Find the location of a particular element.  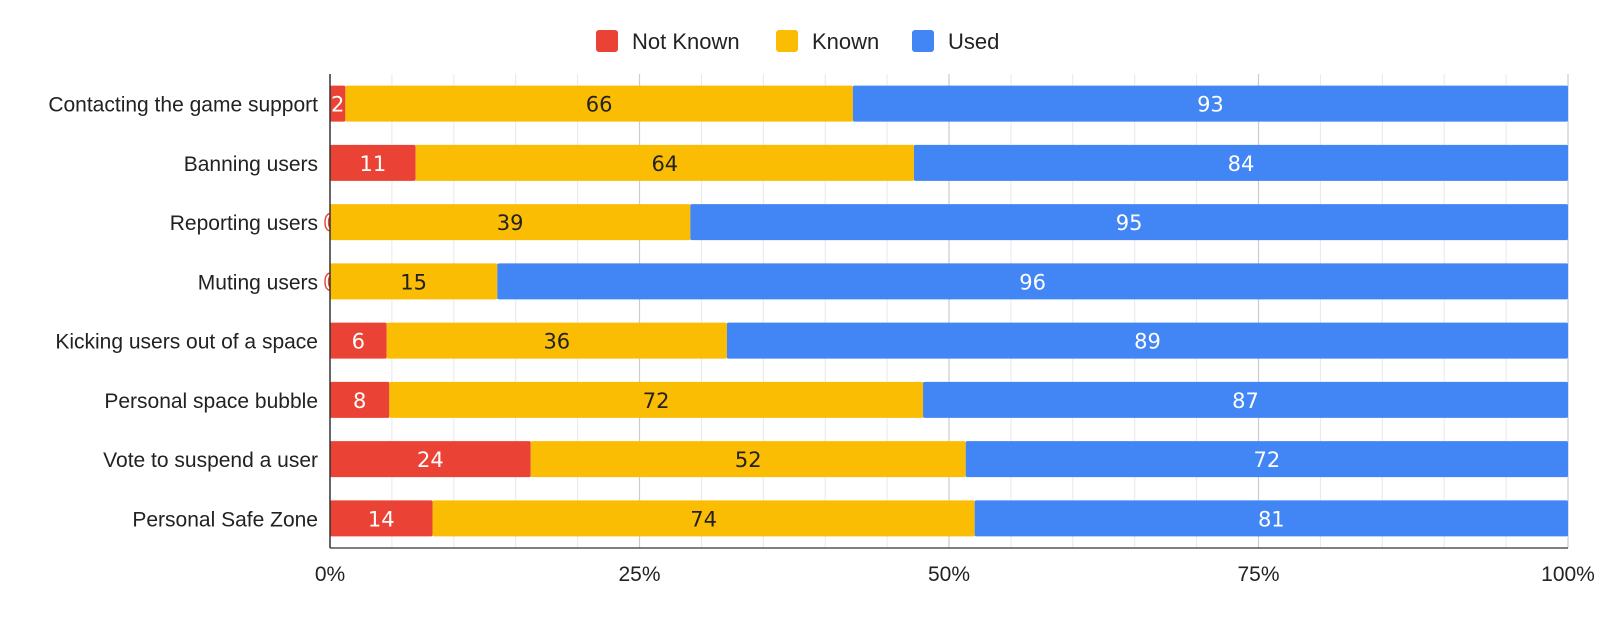

bar-not-known-vote-to-suspend-a-user is located at coordinates (430, 459).